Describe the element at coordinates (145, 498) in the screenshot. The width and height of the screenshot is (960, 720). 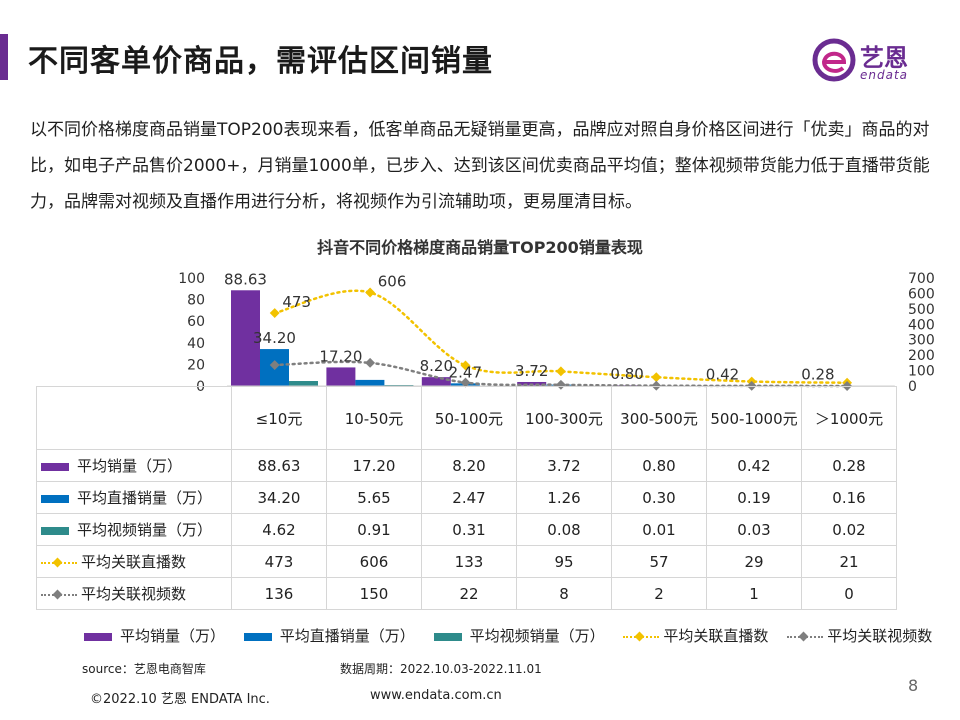
I see `row-label-text: 平均直播销量（万）` at that location.